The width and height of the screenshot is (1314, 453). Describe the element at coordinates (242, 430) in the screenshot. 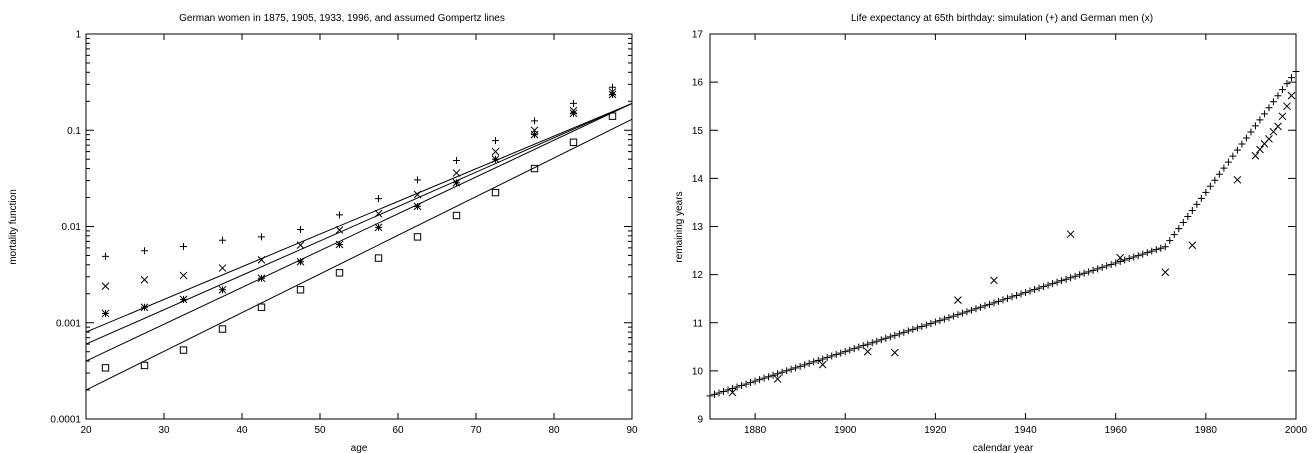

I see `x-tick-label: 40` at that location.